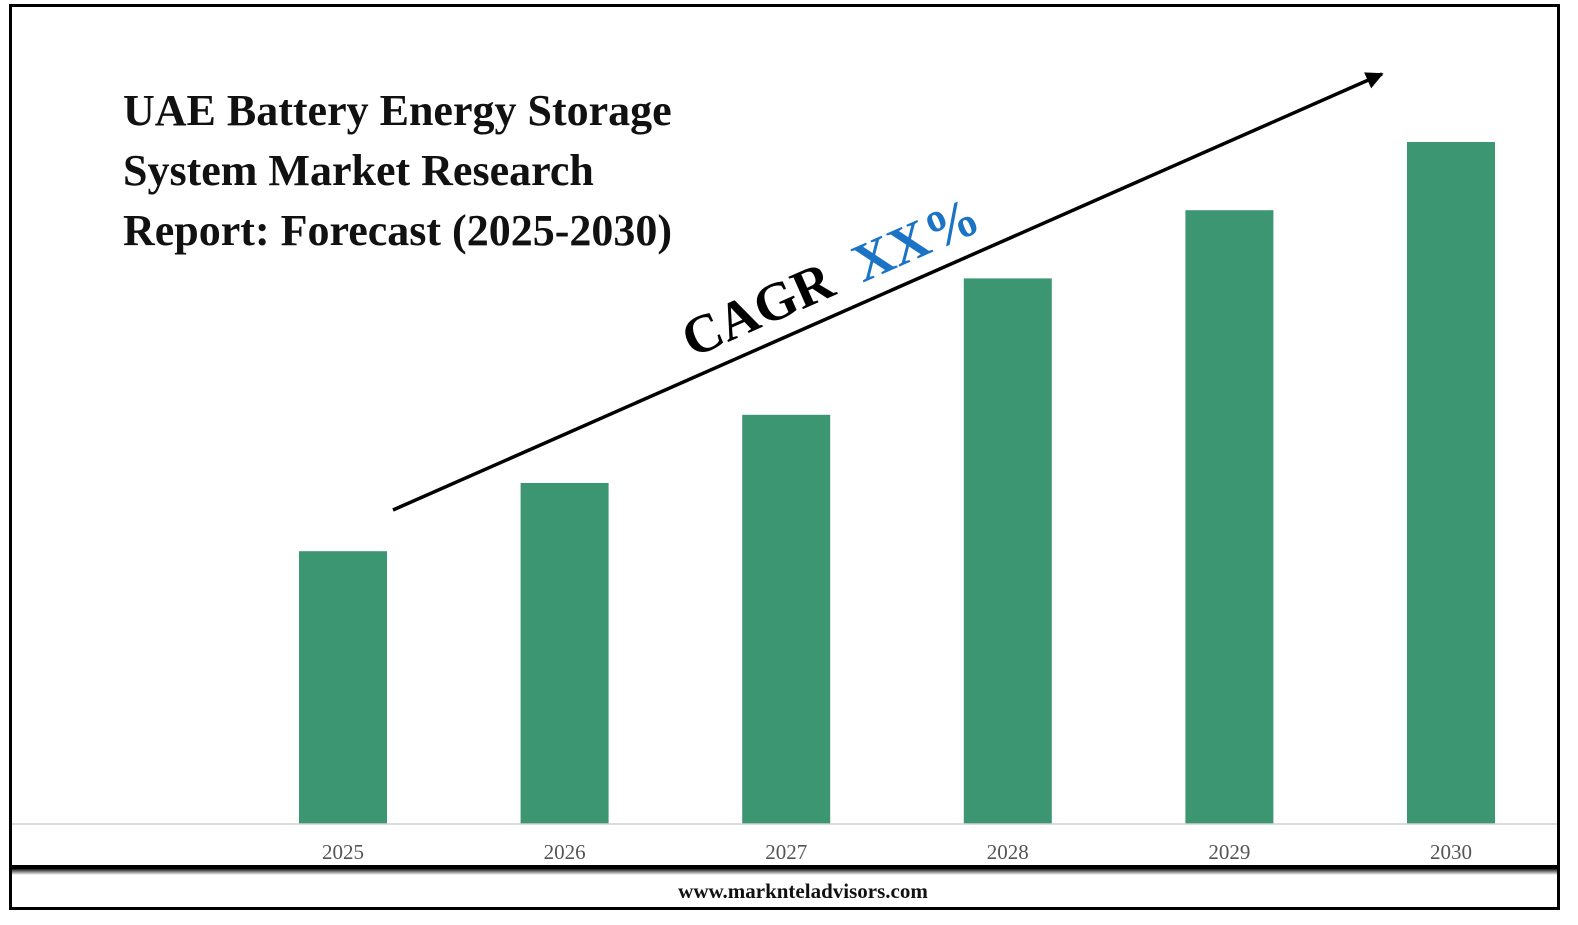 The height and width of the screenshot is (925, 1578). Describe the element at coordinates (1007, 551) in the screenshot. I see `bar-2028` at that location.